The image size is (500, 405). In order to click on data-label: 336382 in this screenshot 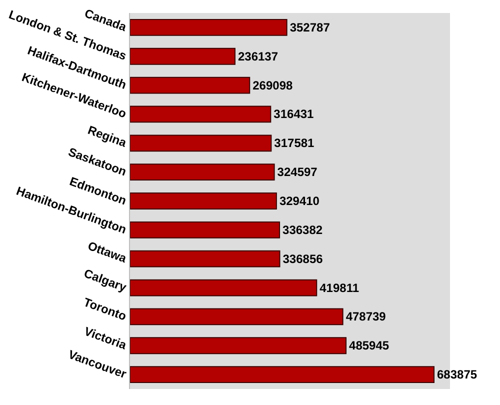, I will do `click(302, 229)`.